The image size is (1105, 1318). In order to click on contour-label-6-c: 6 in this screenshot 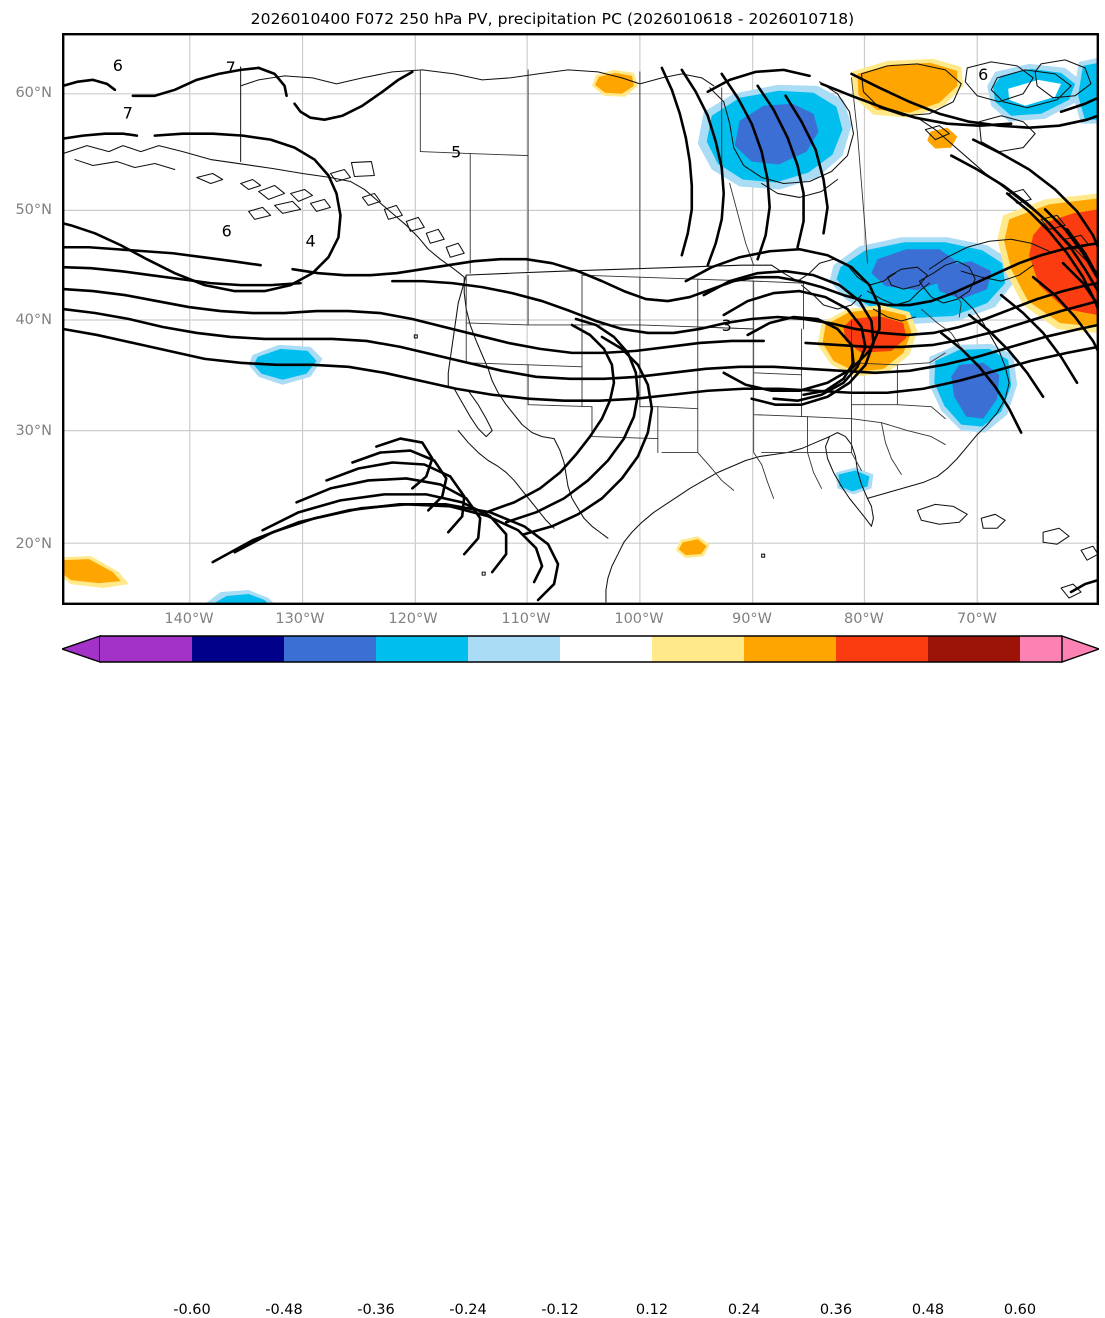, I will do `click(983, 74)`.